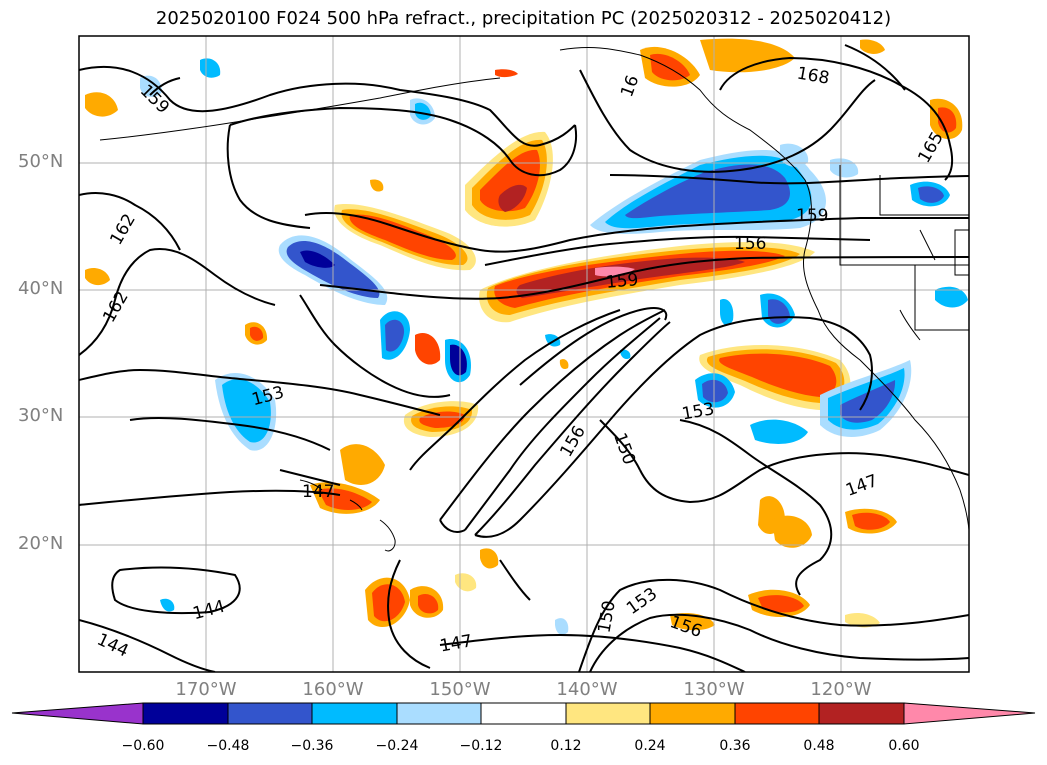 Image resolution: width=1047 pixels, height=765 pixels. Describe the element at coordinates (587, 689) in the screenshot. I see `lon-label-140w: 140°W` at that location.